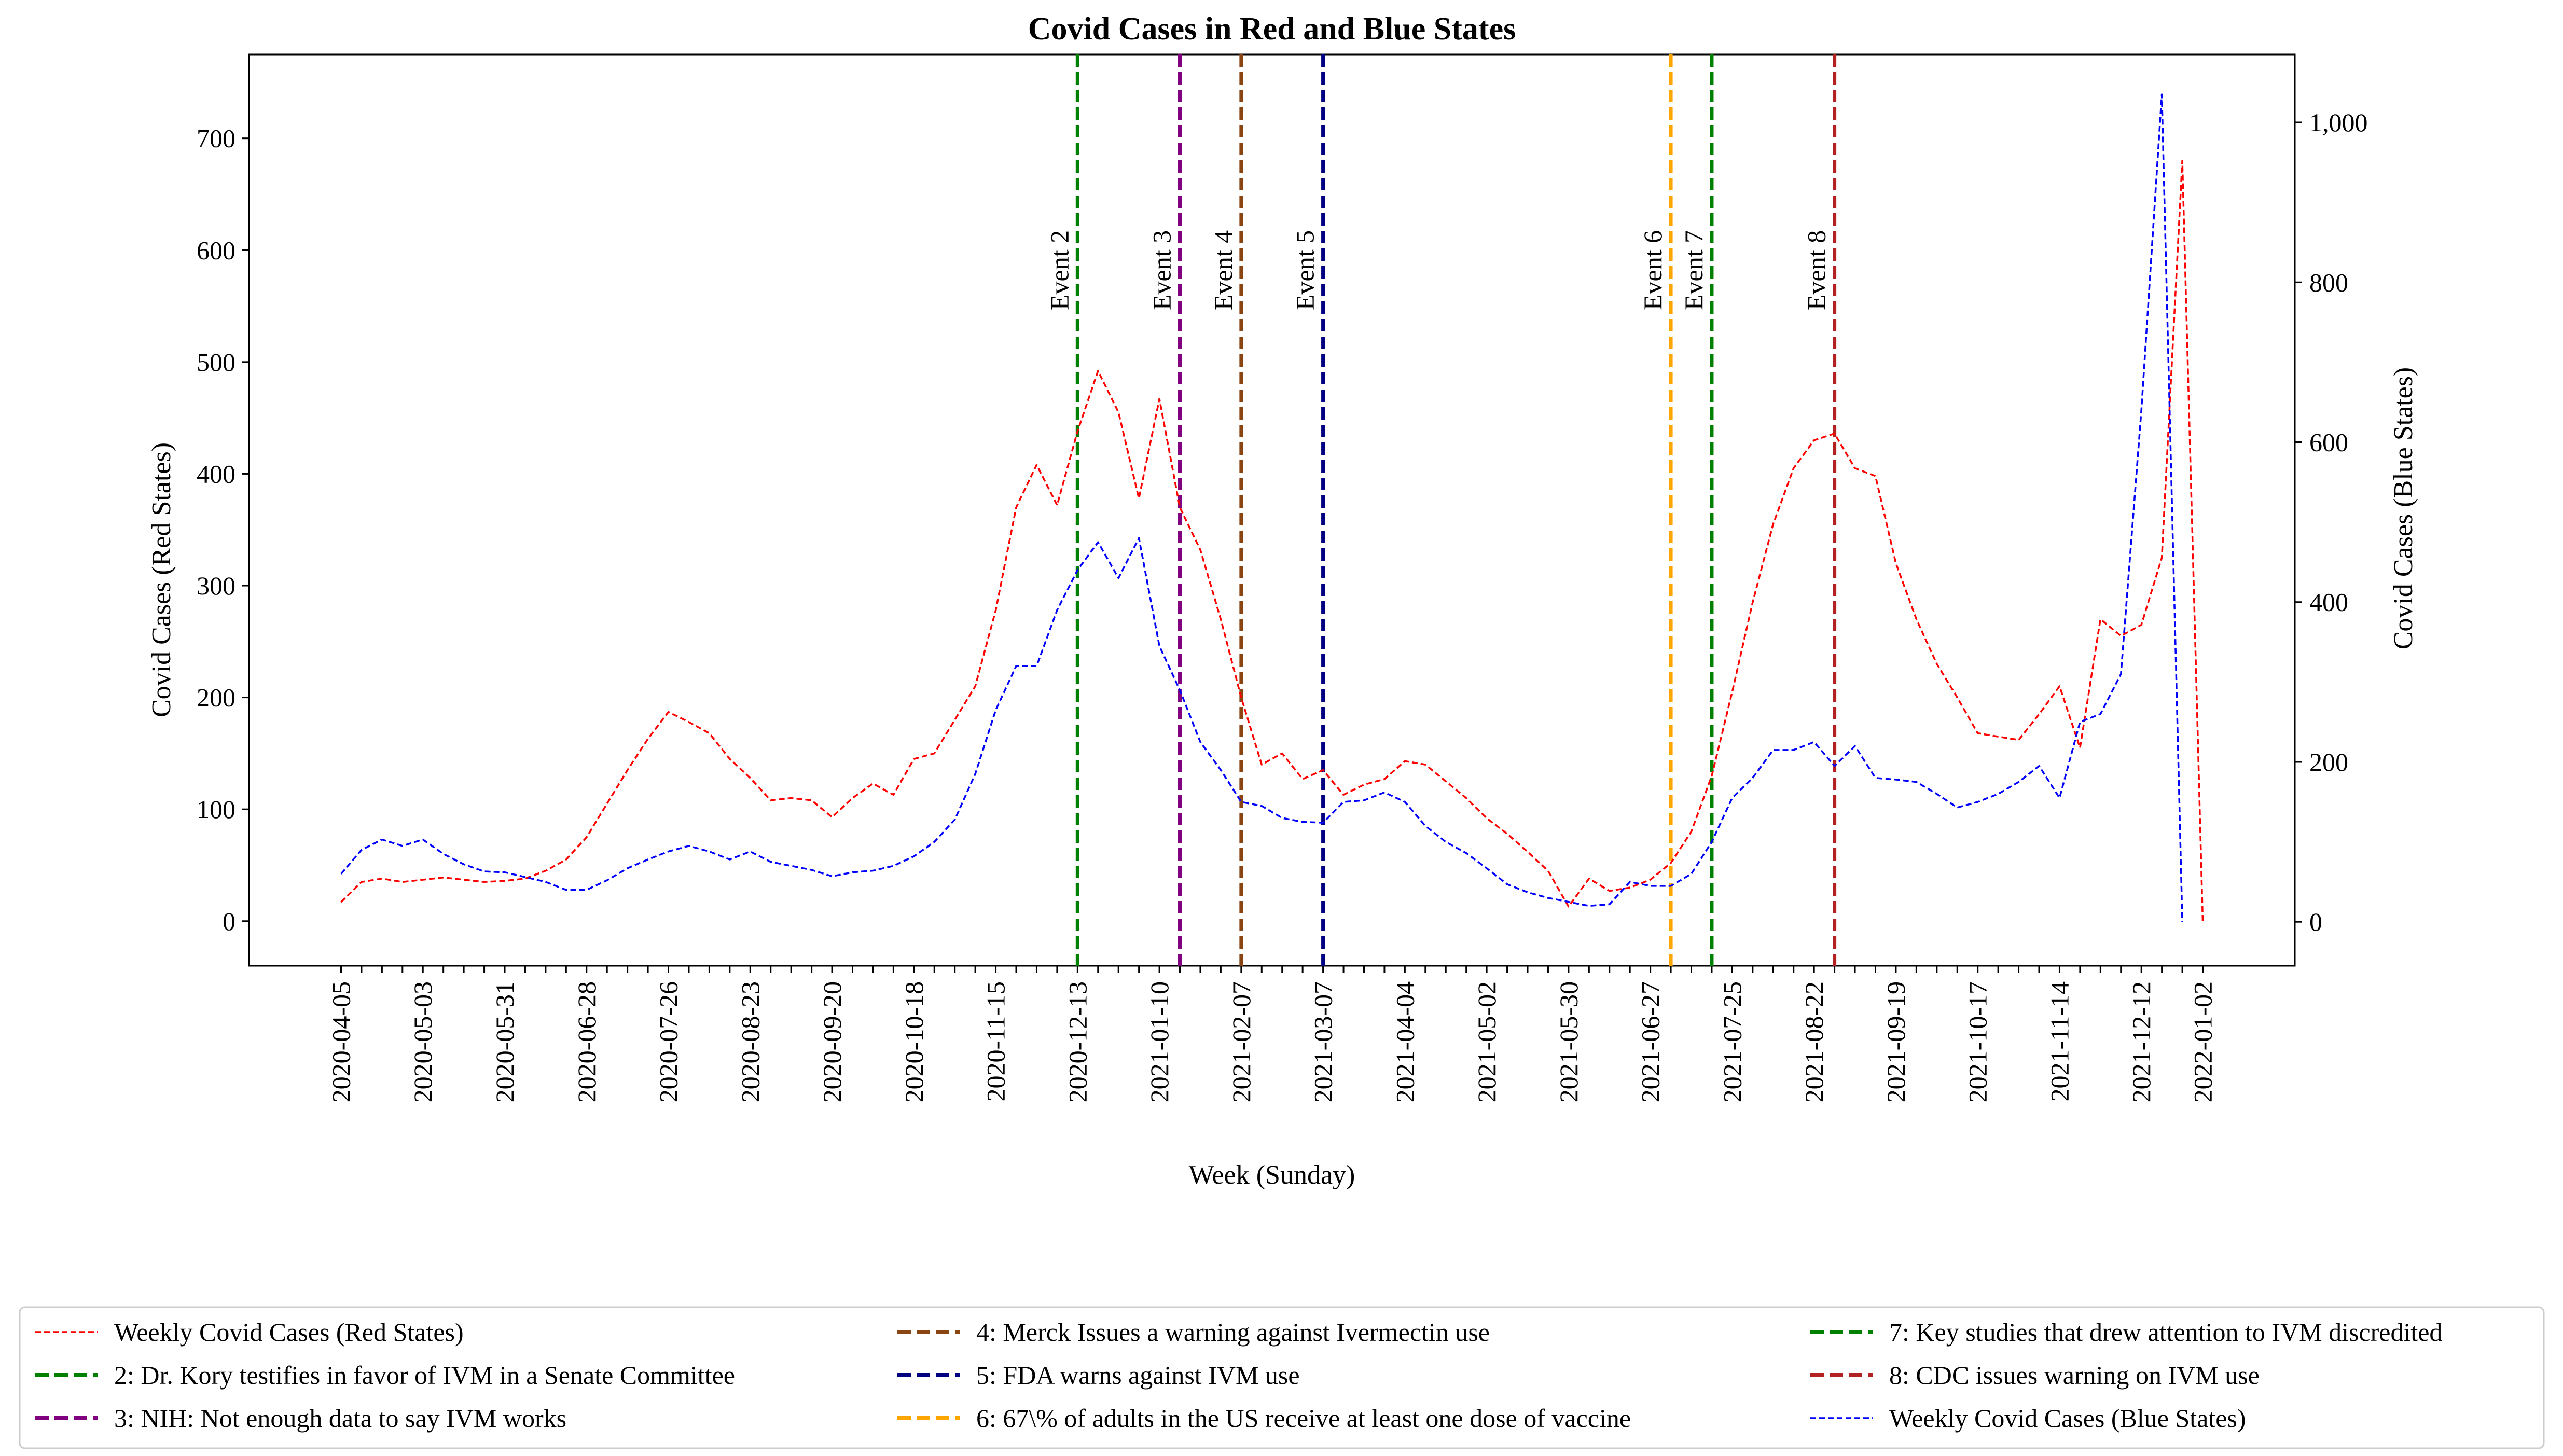  What do you see at coordinates (2328, 761) in the screenshot?
I see `y-right-tick-label: 200` at bounding box center [2328, 761].